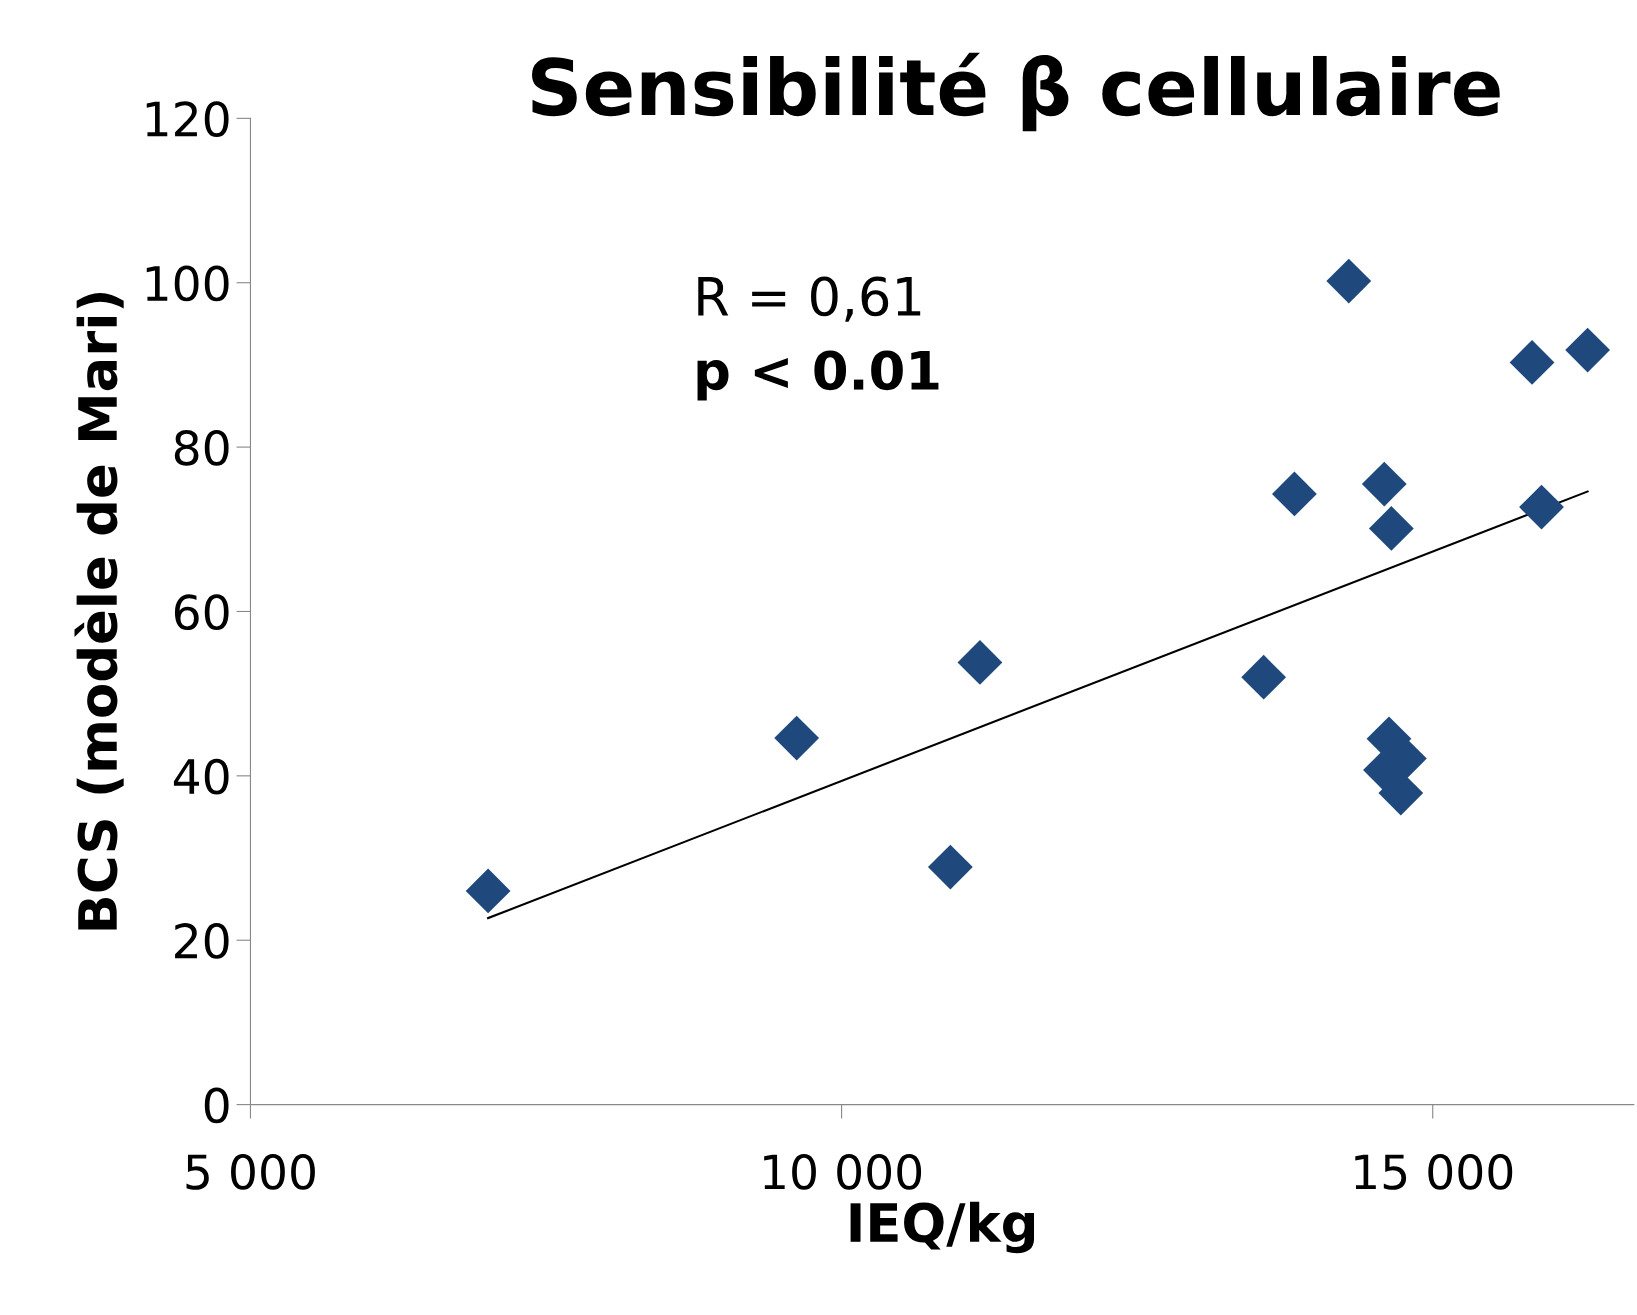 This screenshot has height=1315, width=1637. I want to click on y-tick-label: 20, so click(202, 941).